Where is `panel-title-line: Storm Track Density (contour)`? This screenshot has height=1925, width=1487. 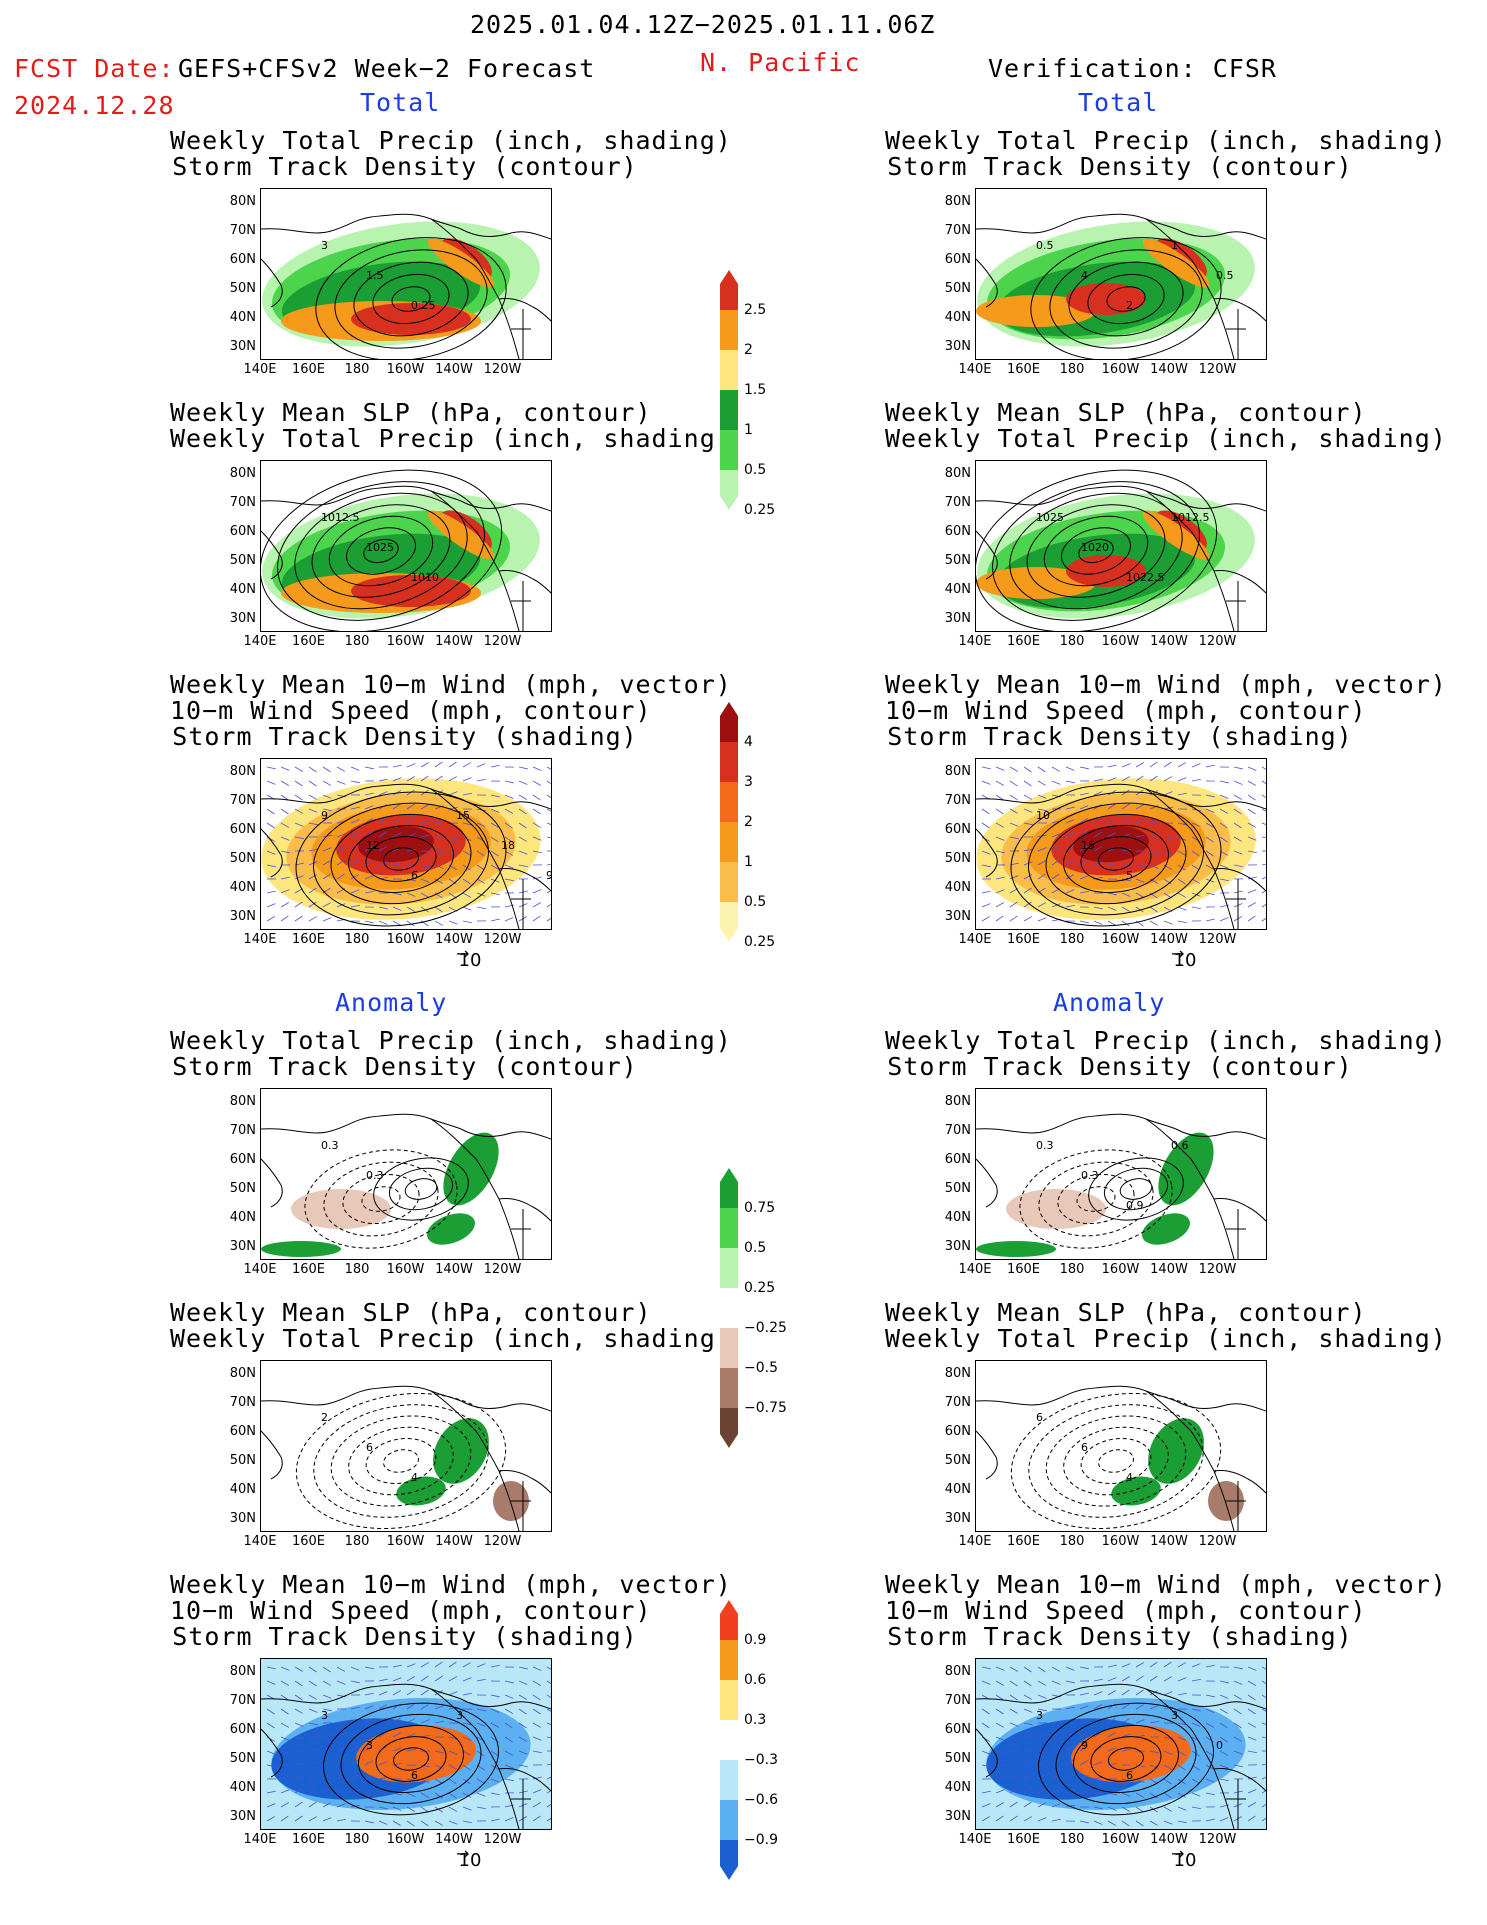
panel-title-line: Storm Track Density (contour) is located at coordinates (405, 166).